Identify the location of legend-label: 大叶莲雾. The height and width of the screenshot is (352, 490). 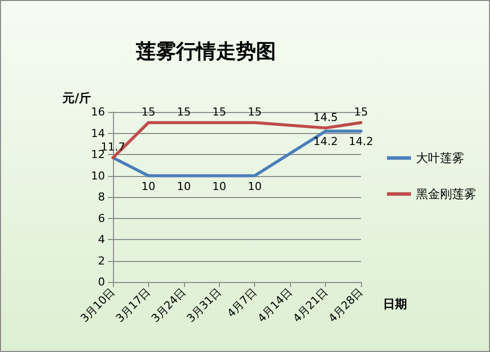
(440, 158).